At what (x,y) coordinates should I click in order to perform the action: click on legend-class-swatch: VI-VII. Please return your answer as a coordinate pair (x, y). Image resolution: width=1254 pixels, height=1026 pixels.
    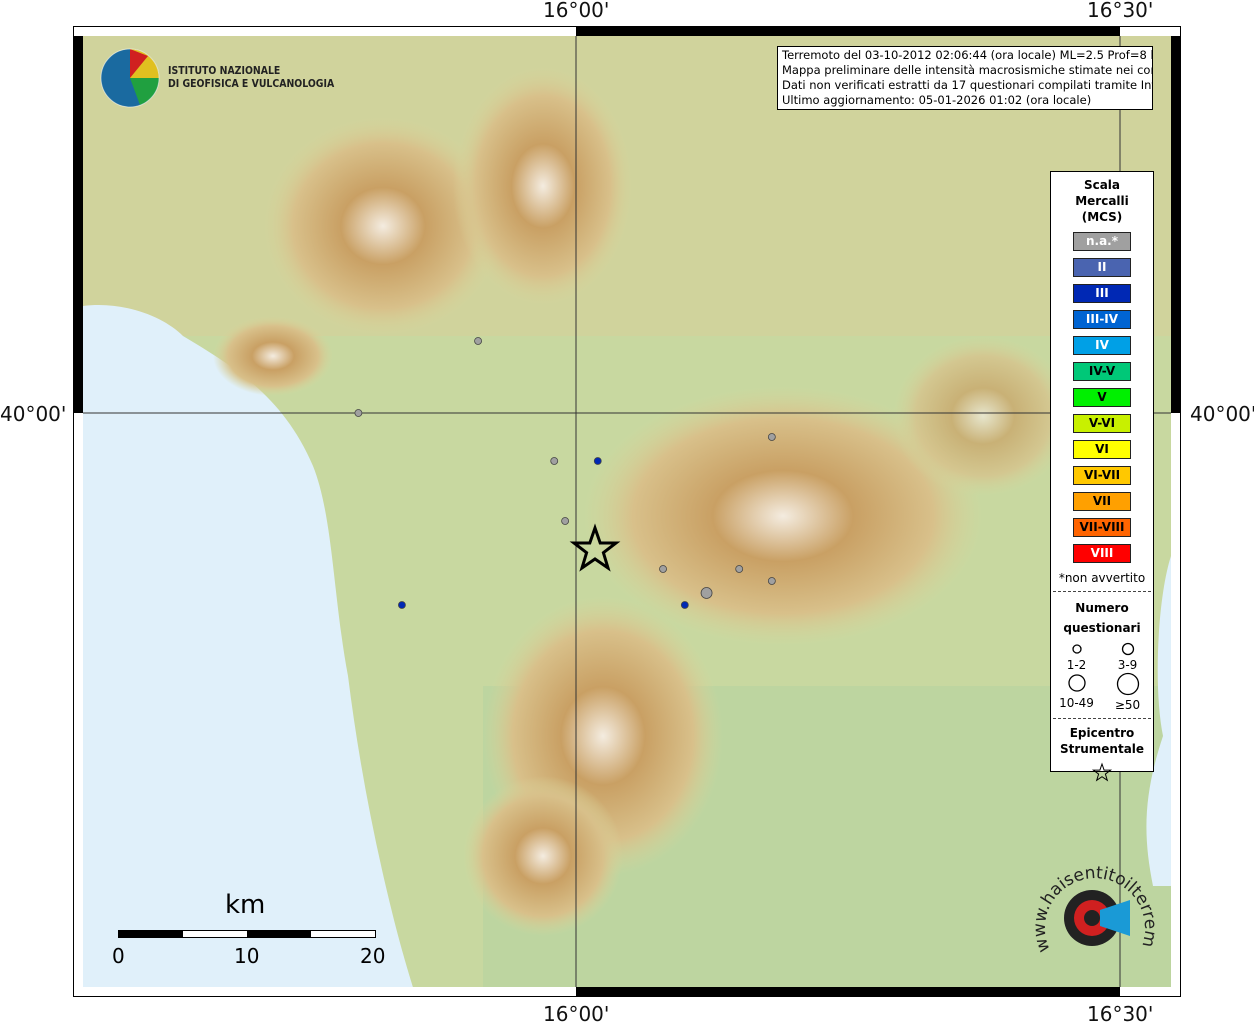
    Looking at the image, I should click on (1102, 475).